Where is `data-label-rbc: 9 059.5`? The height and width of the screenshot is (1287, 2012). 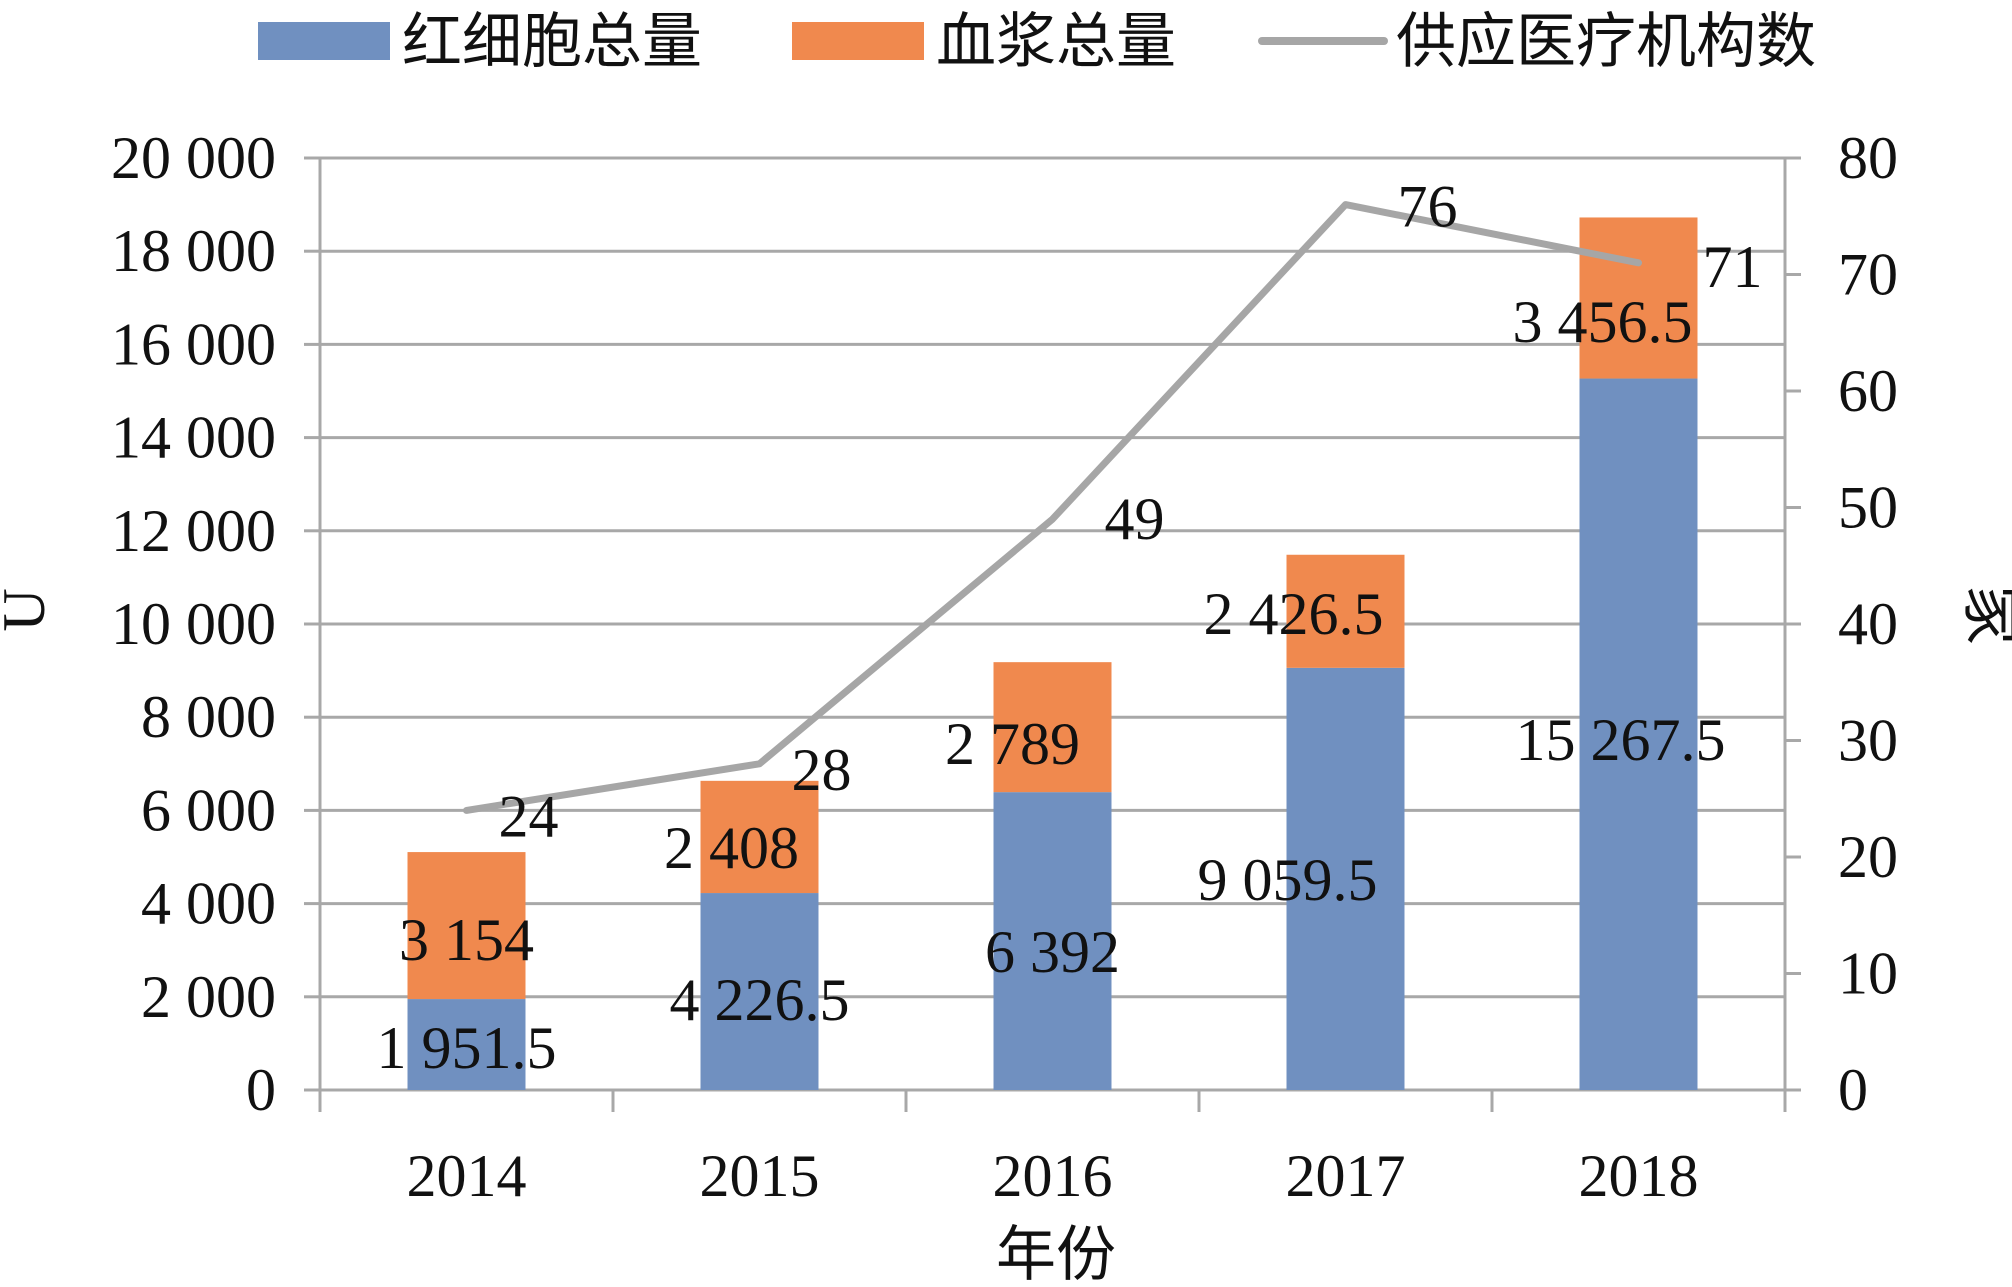 data-label-rbc: 9 059.5 is located at coordinates (1288, 880).